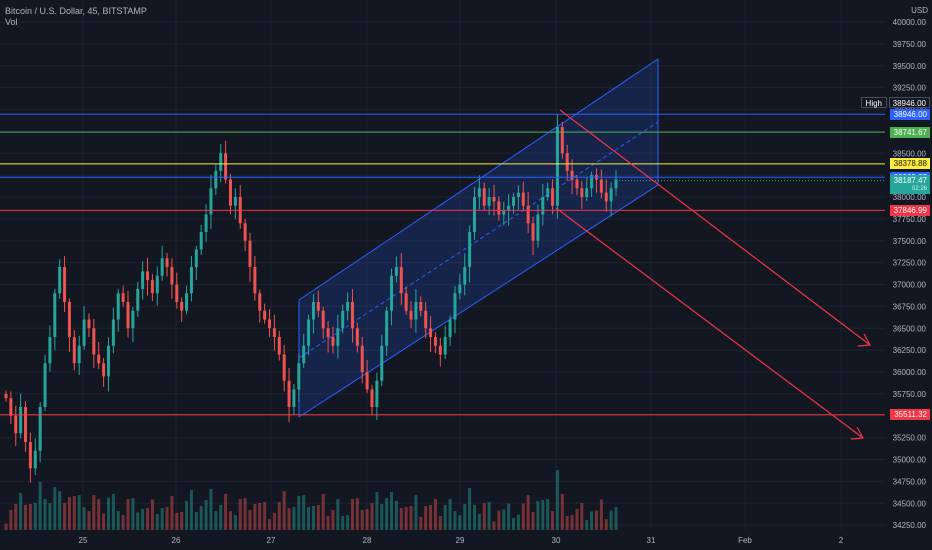  I want to click on price-tick-label: 37750.00, so click(910, 219).